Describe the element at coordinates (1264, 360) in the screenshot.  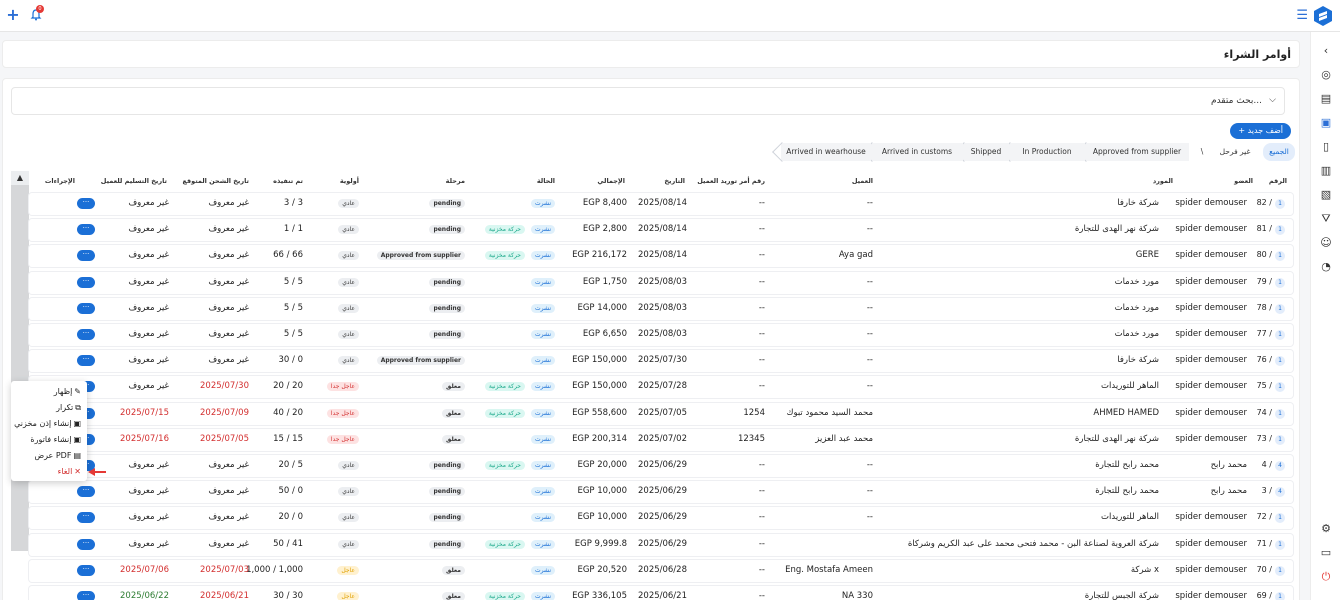
I see `order-number-text: 76 /` at that location.